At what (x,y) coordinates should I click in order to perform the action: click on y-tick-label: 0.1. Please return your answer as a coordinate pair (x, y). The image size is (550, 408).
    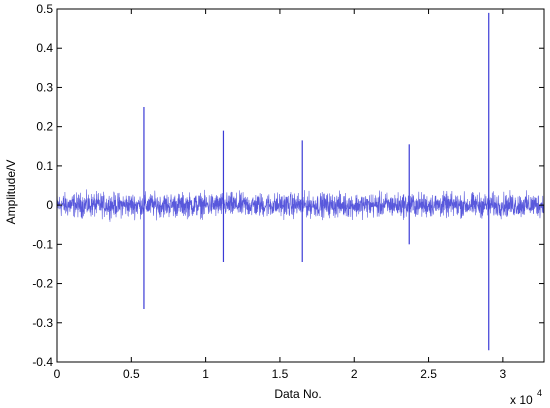
    Looking at the image, I should click on (44, 166).